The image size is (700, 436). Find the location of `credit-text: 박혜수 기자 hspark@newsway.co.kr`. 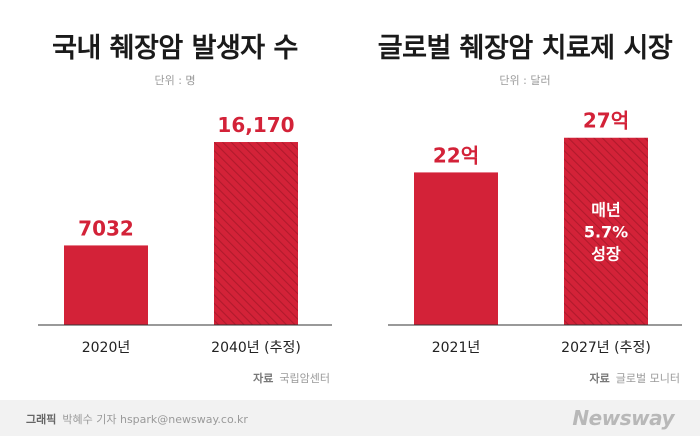

credit-text: 박혜수 기자 hspark@newsway.co.kr is located at coordinates (155, 419).